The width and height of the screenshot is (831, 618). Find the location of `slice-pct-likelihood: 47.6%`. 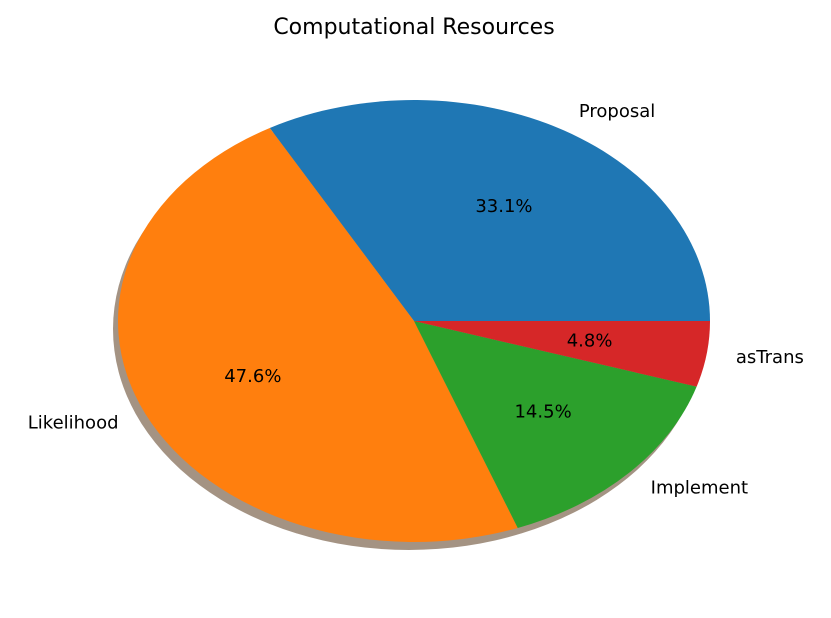

slice-pct-likelihood: 47.6% is located at coordinates (252, 376).